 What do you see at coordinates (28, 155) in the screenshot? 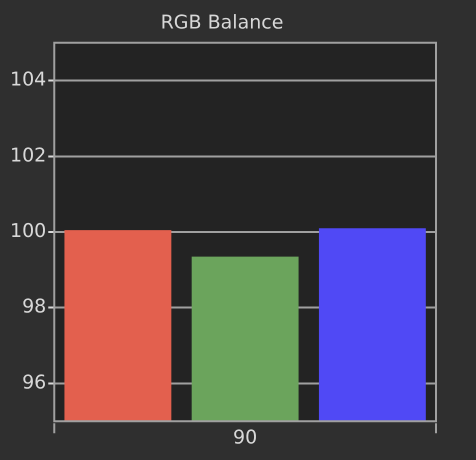
I see `y-tick-label: 102` at bounding box center [28, 155].